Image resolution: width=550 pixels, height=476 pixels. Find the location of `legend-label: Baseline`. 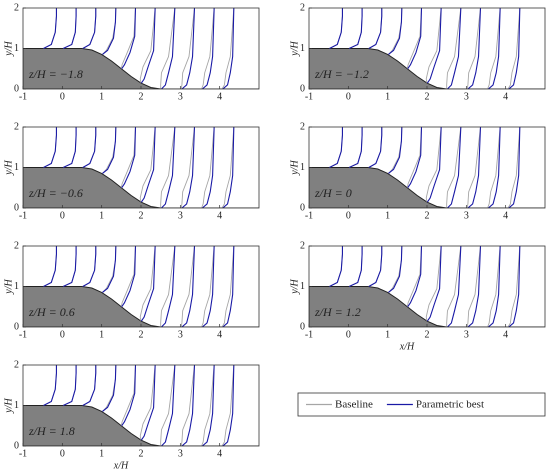

legend-label: Baseline is located at coordinates (354, 405).